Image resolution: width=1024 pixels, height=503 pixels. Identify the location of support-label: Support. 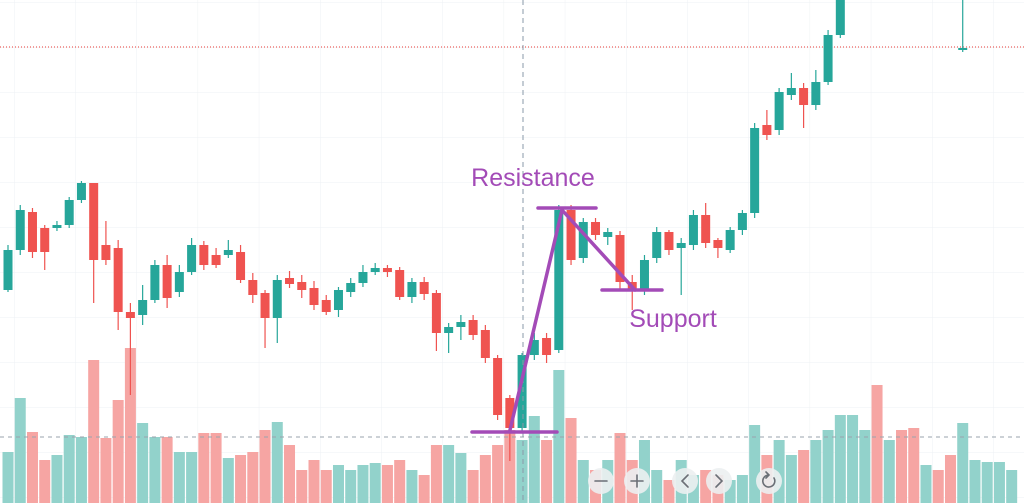
(673, 319).